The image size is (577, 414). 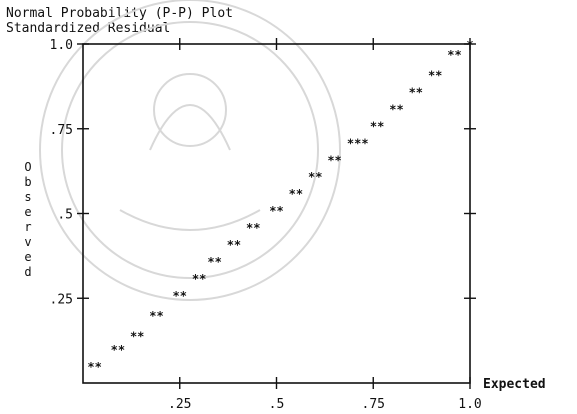 I want to click on y-axis-label-char: r, so click(x=28, y=227).